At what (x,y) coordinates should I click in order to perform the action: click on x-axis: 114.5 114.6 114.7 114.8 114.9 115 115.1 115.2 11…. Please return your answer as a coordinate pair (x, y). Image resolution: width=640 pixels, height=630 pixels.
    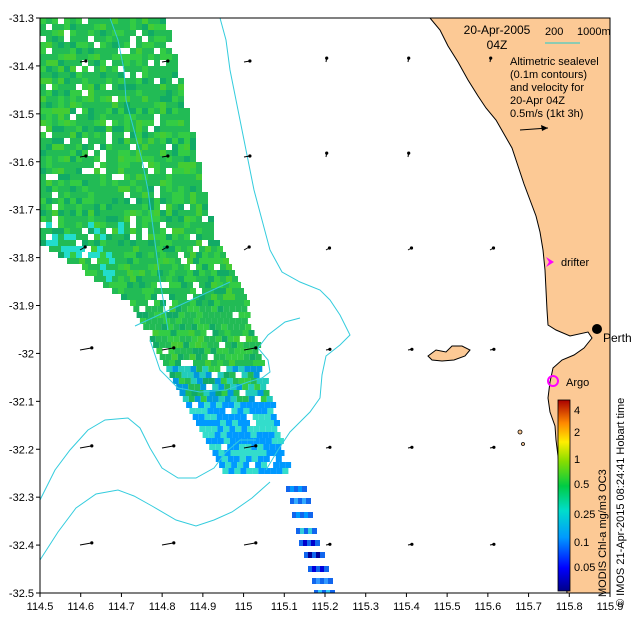
    Looking at the image, I should click on (325, 603).